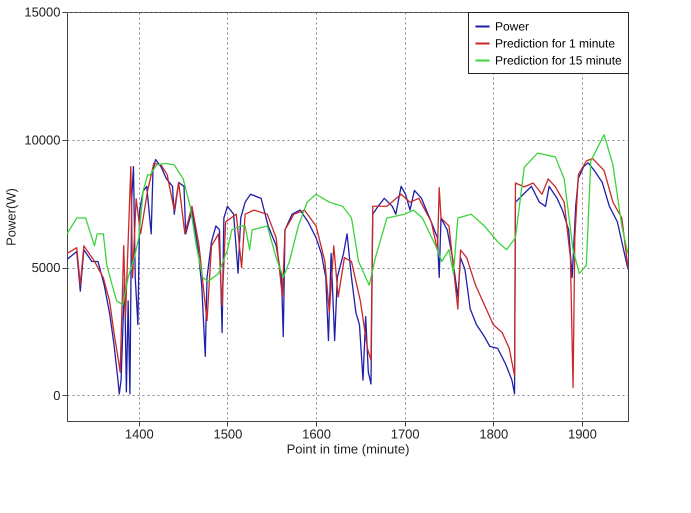 The height and width of the screenshot is (513, 691). What do you see at coordinates (139, 434) in the screenshot?
I see `x-tick-label: 1400` at bounding box center [139, 434].